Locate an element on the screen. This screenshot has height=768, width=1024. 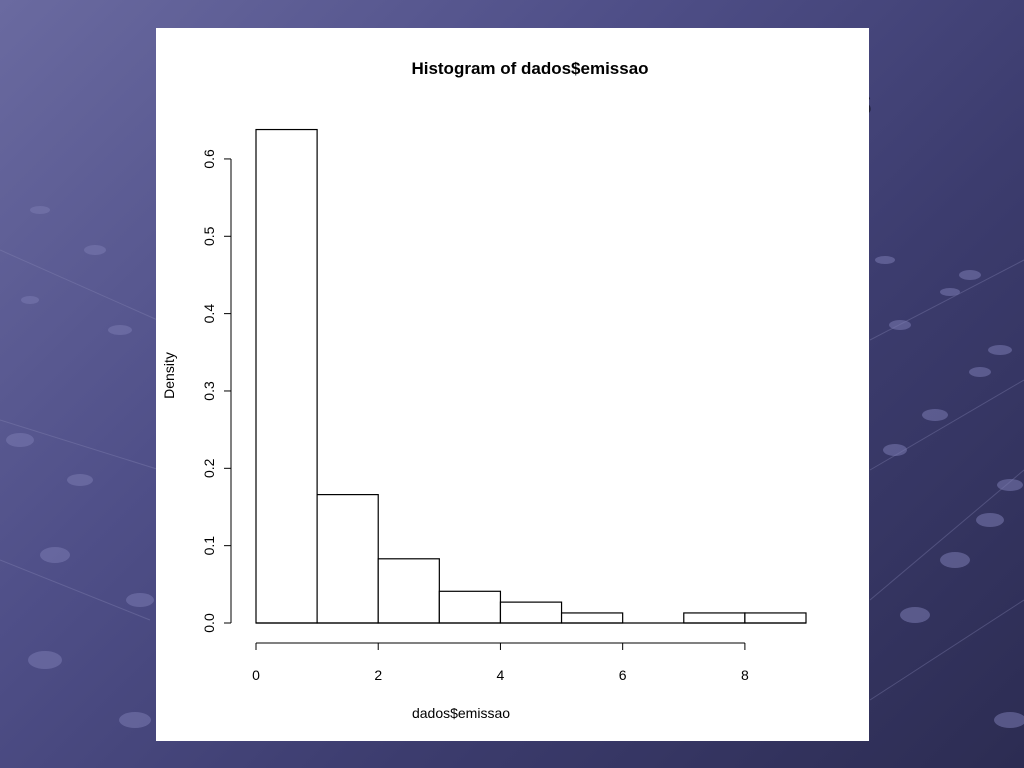
y-tick-label: 0.3 is located at coordinates (209, 391).